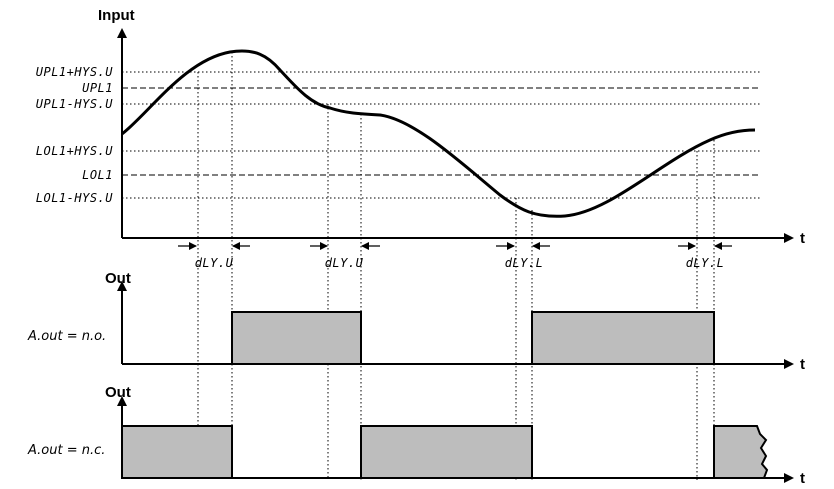  I want to click on delay-label-1: dLY.U, so click(214, 263).